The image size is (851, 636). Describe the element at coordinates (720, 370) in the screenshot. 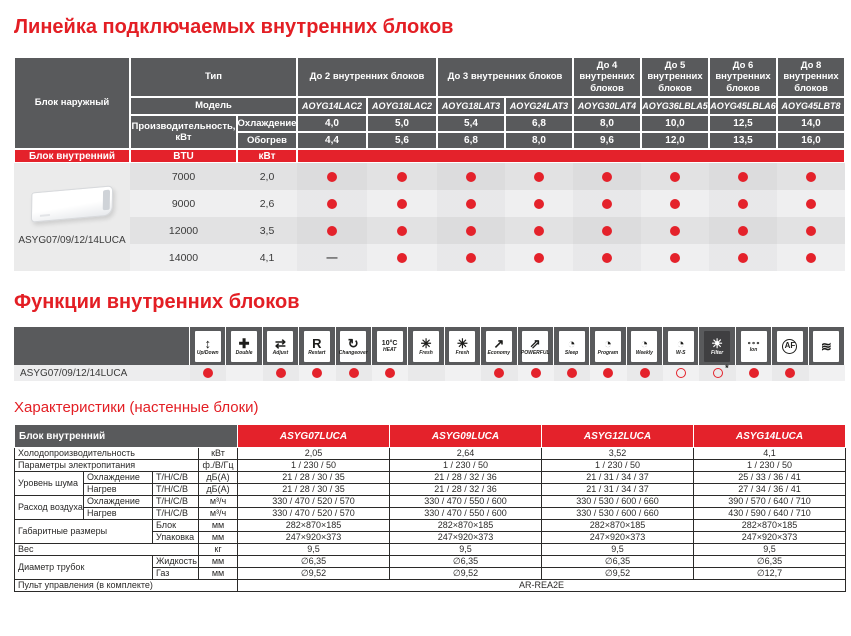

I see `function-circle-star-glyph: *` at that location.